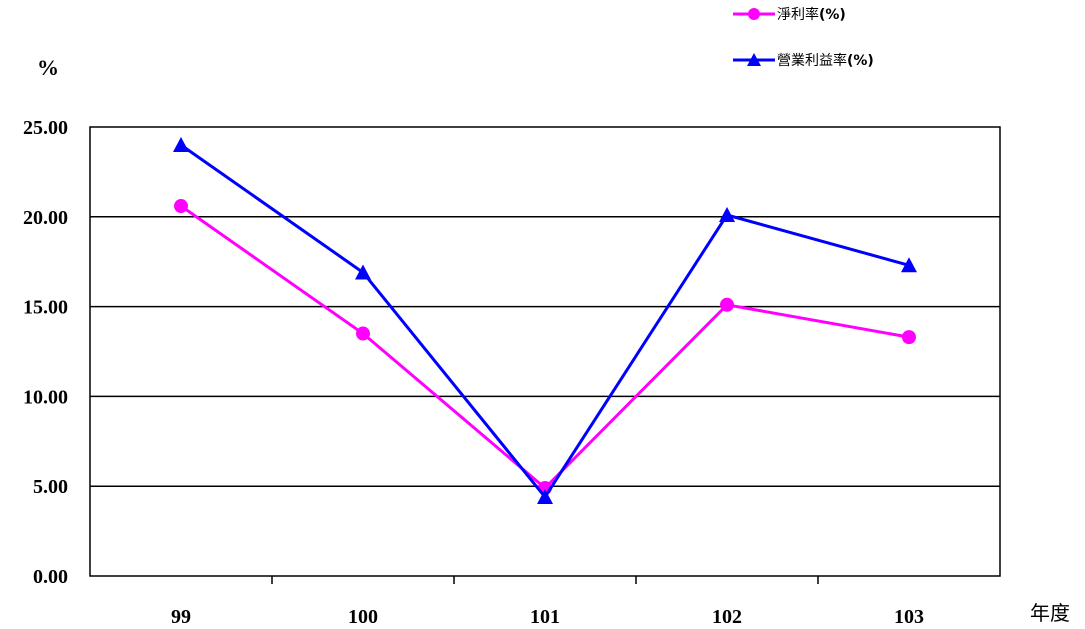  What do you see at coordinates (803, 37) in the screenshot?
I see `legend: 淨利率(%) 營業利益率(%)` at bounding box center [803, 37].